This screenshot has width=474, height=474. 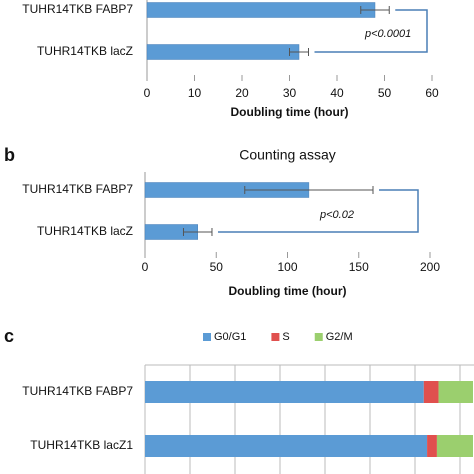 What do you see at coordinates (387, 34) in the screenshot?
I see `annotation: p<0.0001` at bounding box center [387, 34].